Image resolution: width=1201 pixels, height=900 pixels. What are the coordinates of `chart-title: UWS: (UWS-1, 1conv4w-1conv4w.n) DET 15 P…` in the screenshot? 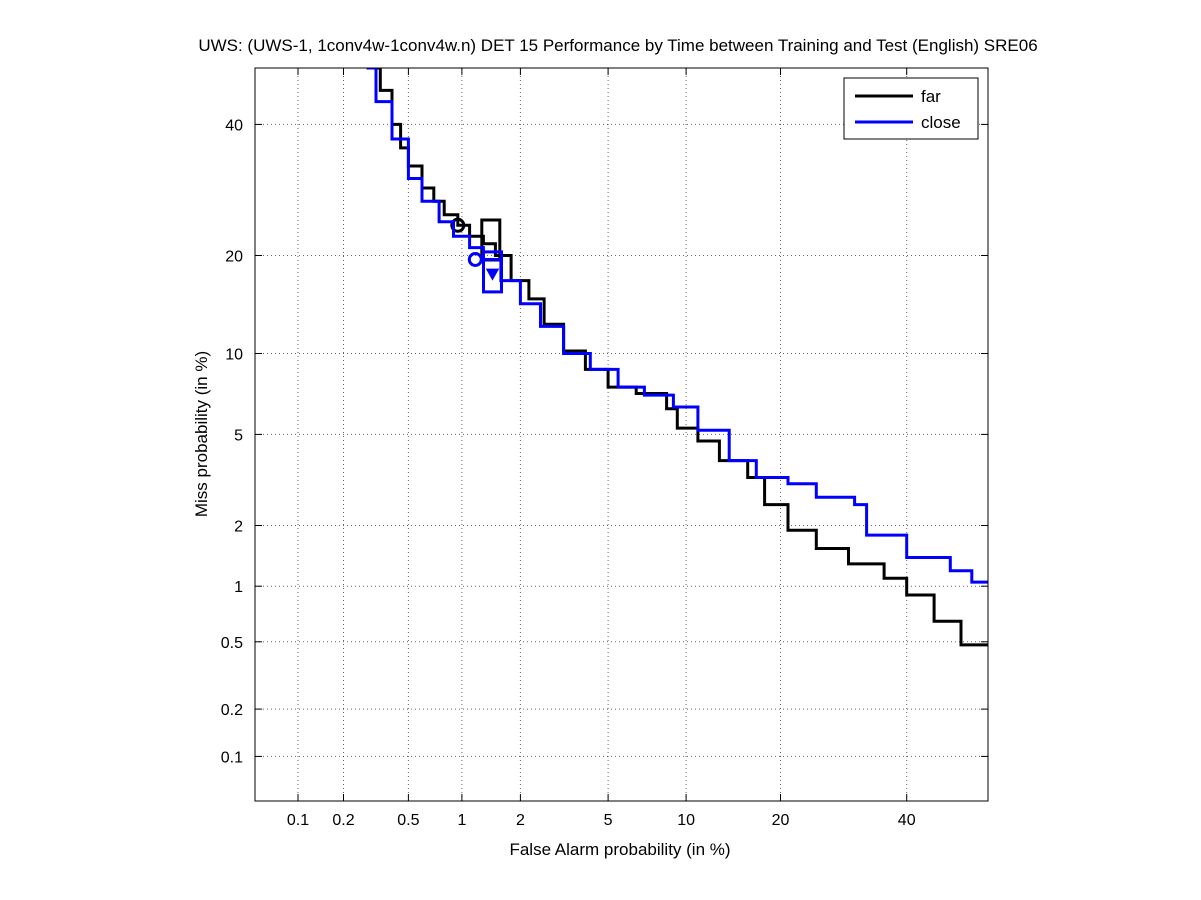 It's located at (617, 45).